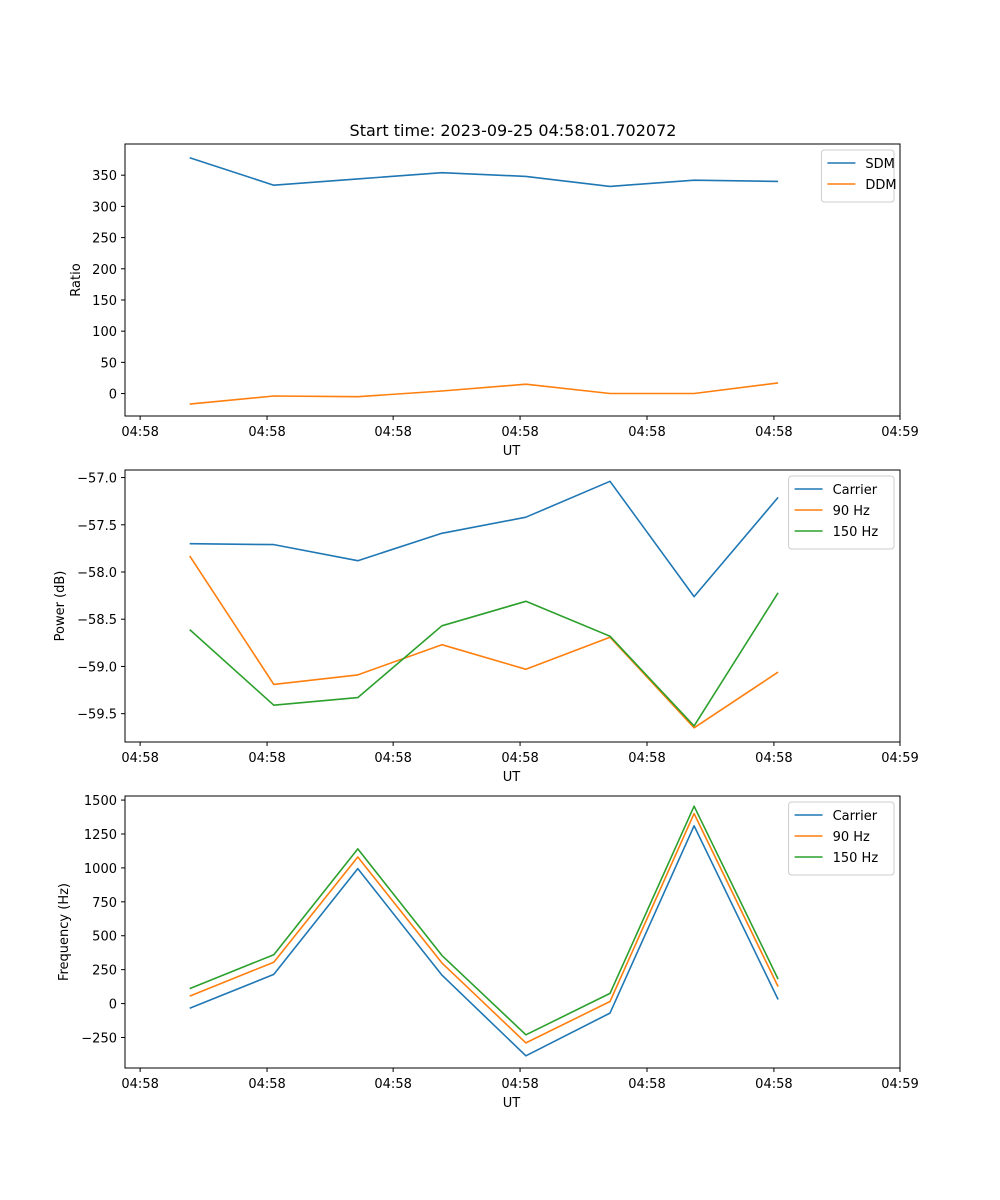  I want to click on chart-ratio-series-sdm-line, so click(484, 172).